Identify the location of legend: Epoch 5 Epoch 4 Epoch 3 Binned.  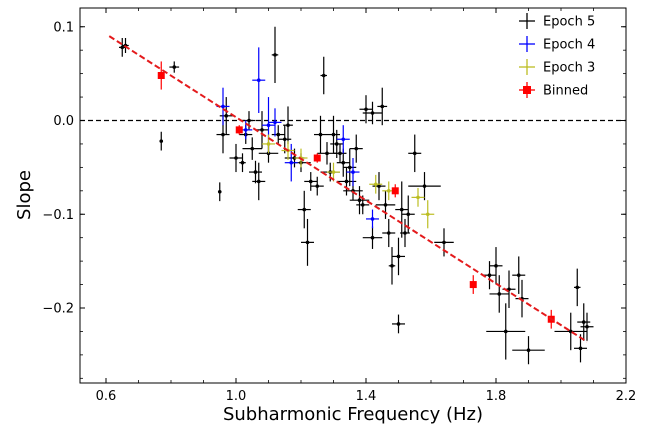
(557, 56).